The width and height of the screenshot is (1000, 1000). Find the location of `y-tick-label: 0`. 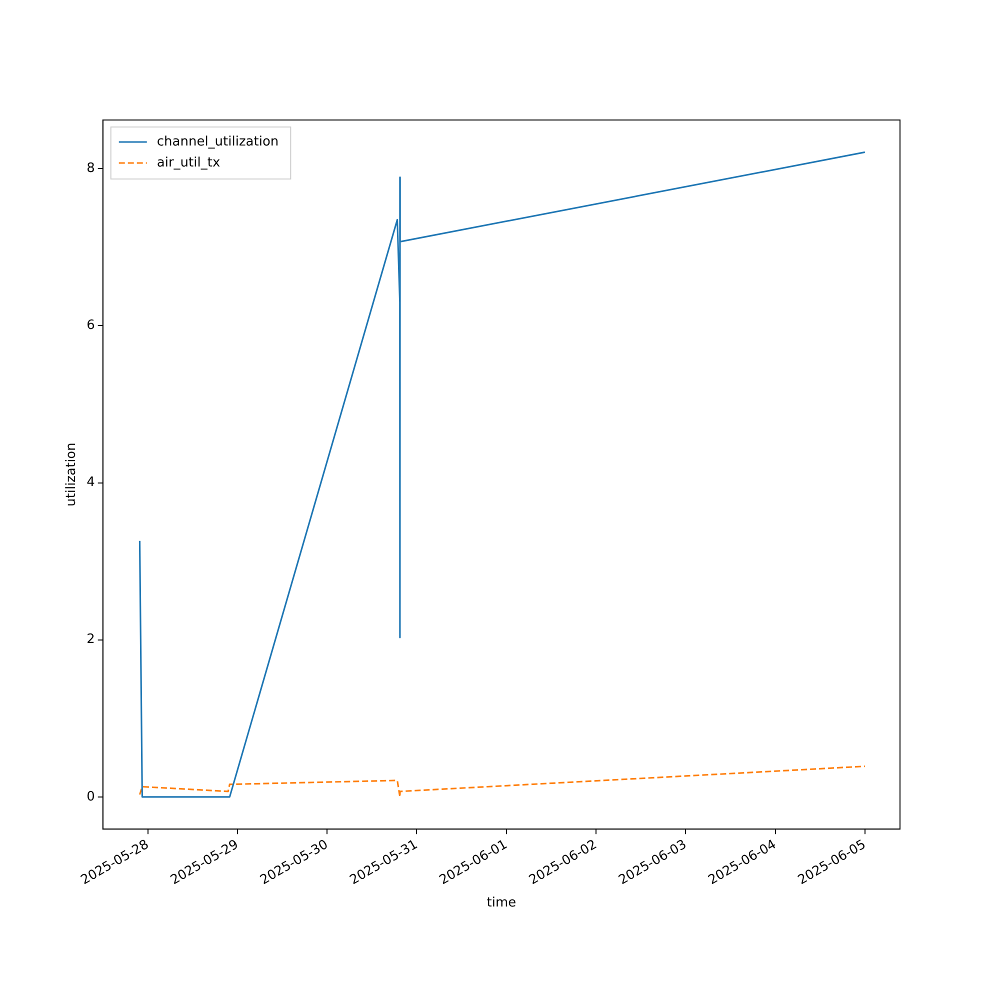

y-tick-label: 0 is located at coordinates (90, 796).